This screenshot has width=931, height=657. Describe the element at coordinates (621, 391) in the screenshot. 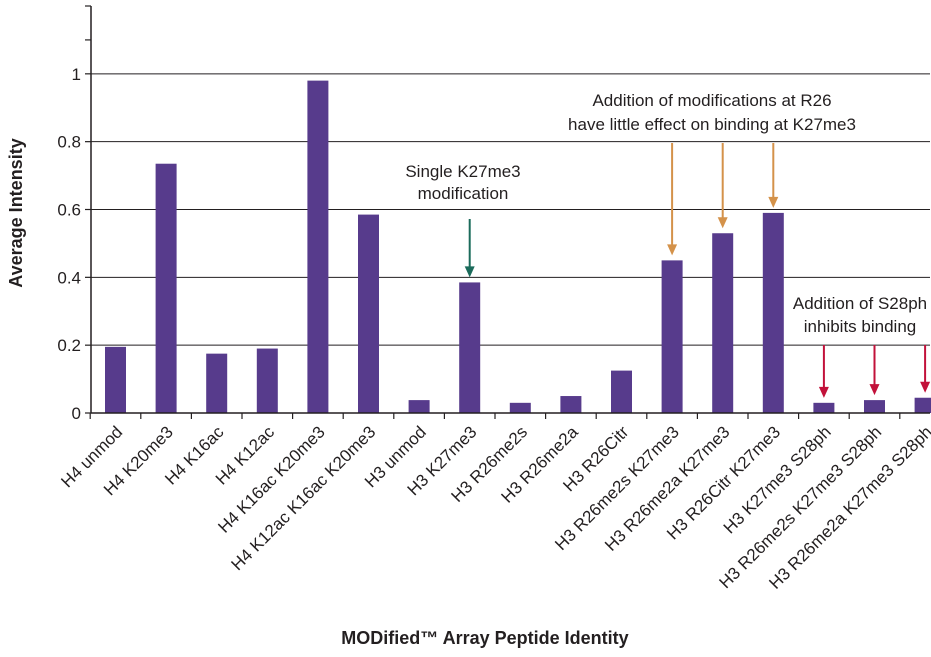

I see `bar-h3-r26citr` at that location.